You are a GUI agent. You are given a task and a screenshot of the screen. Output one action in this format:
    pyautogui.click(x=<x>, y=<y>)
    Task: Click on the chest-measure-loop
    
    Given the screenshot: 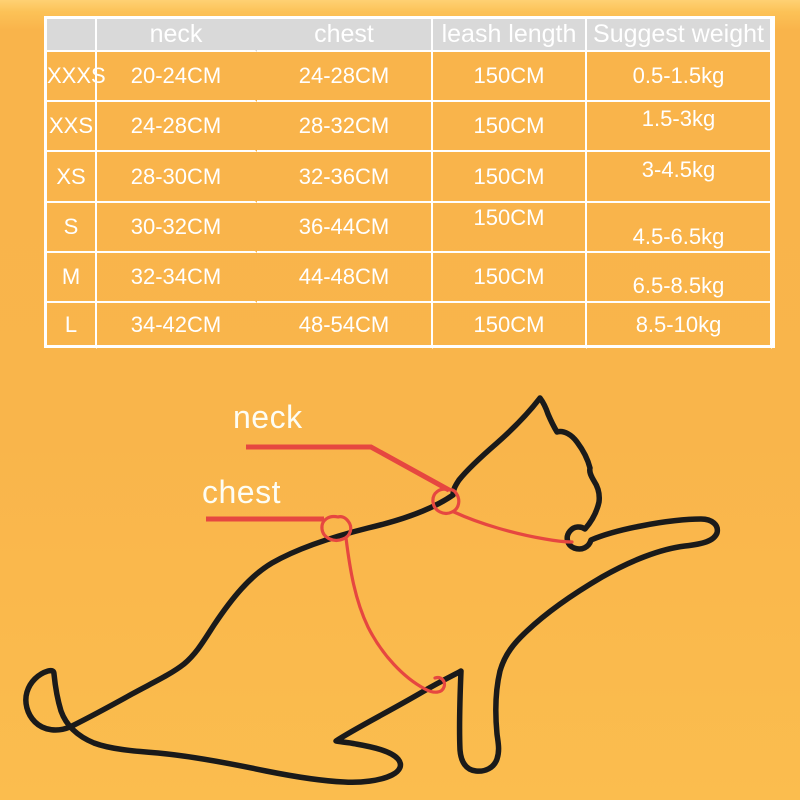 What is the action you would take?
    pyautogui.click(x=336, y=528)
    